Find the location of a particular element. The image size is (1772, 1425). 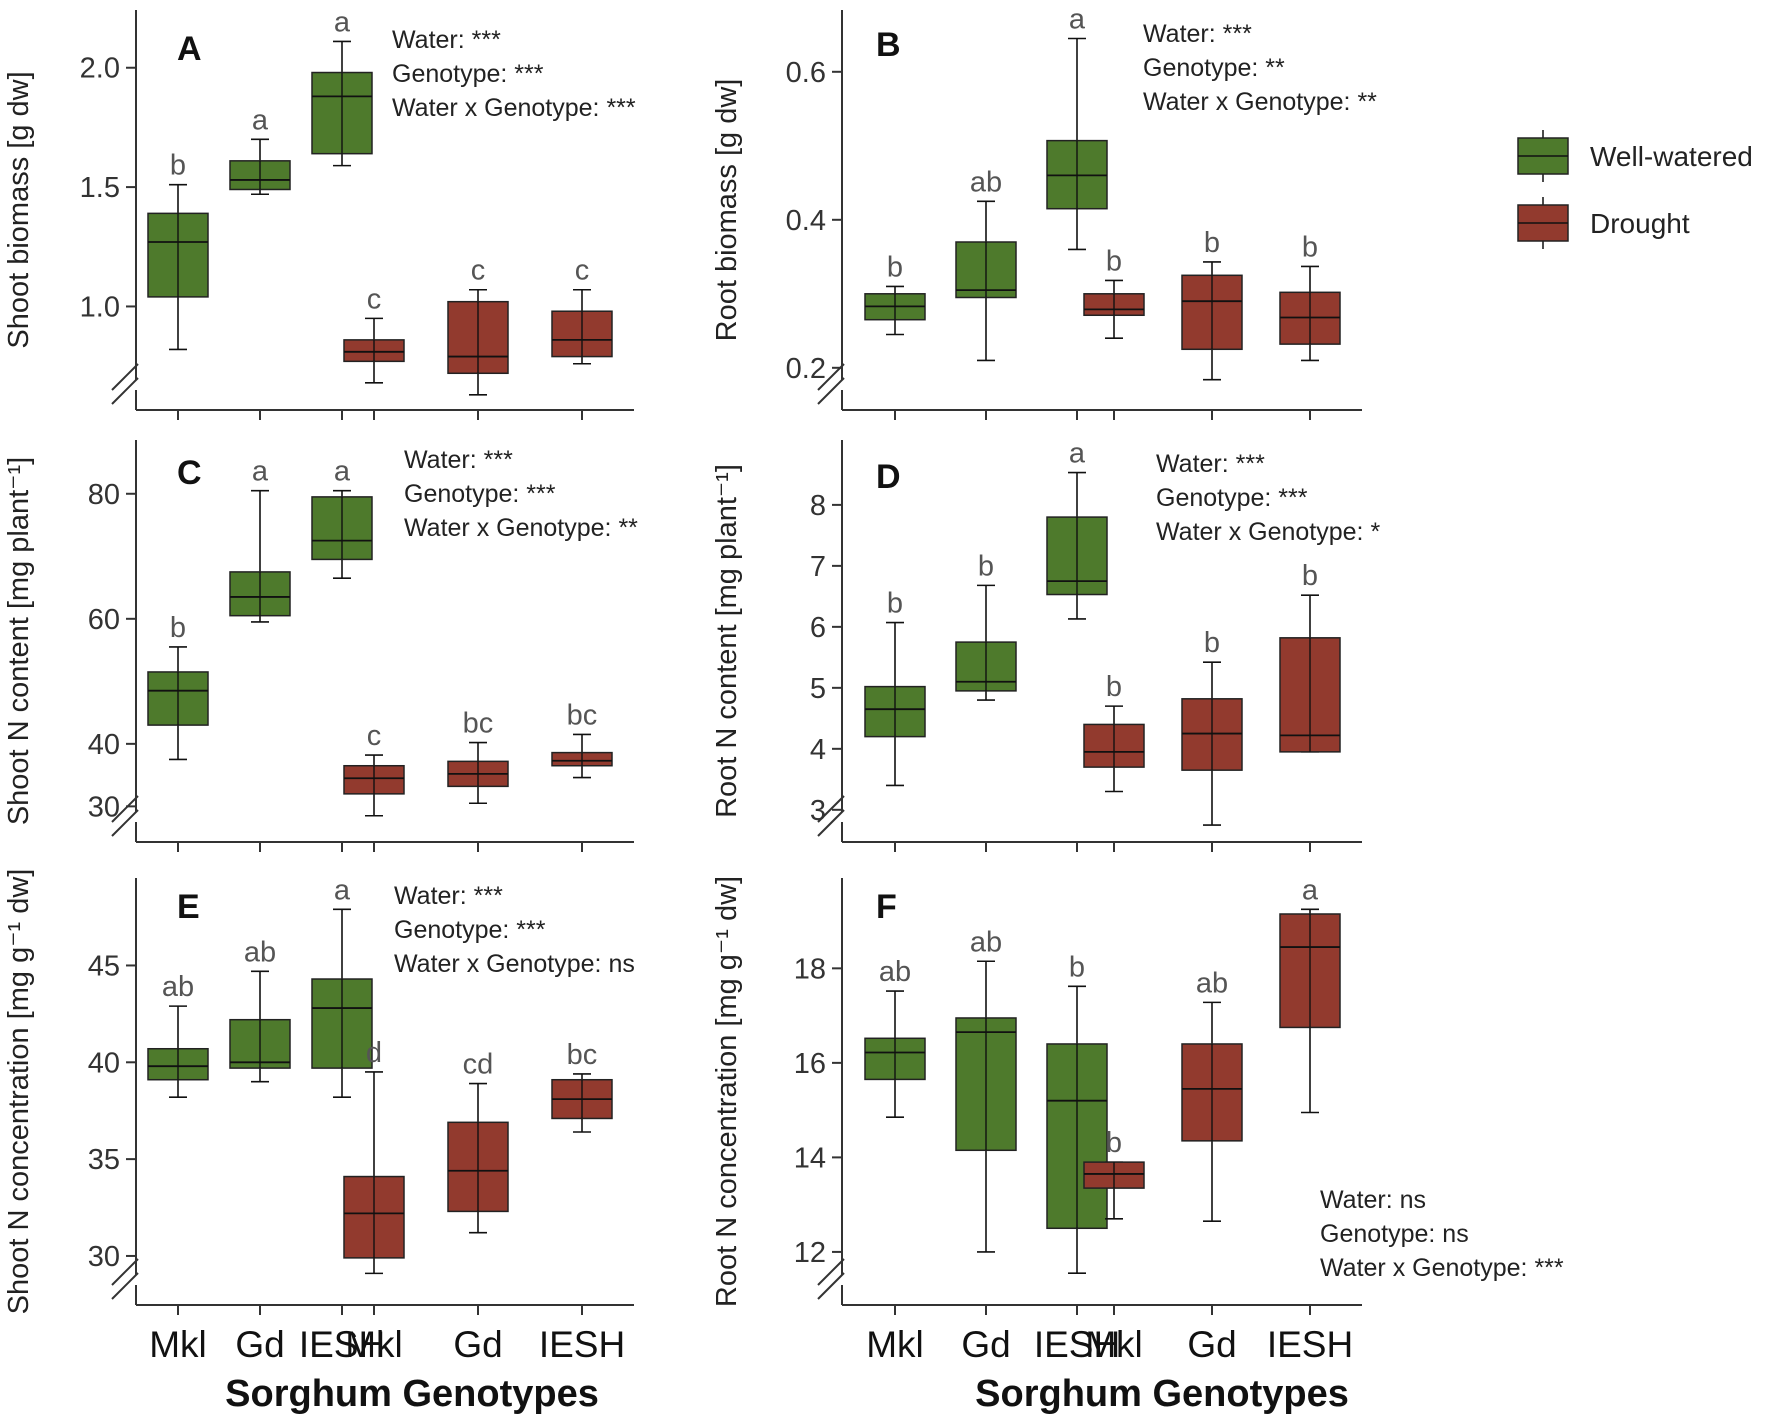

y-axis-title: Shoot N content [mg plant⁻¹] is located at coordinates (19, 641).